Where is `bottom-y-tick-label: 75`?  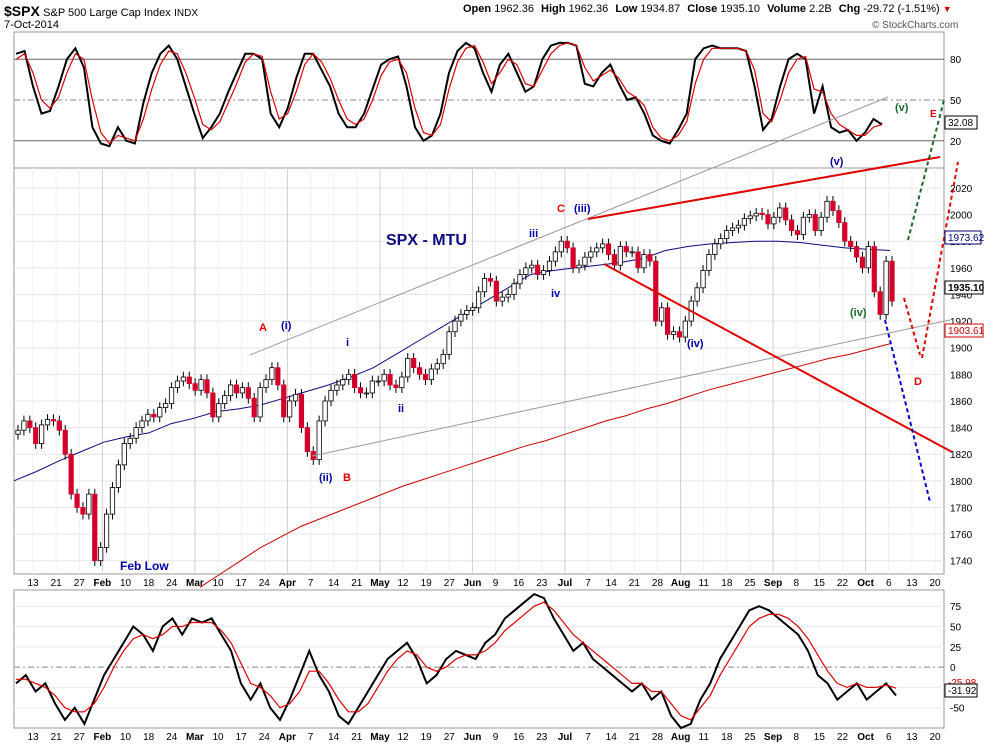
bottom-y-tick-label: 75 is located at coordinates (956, 607).